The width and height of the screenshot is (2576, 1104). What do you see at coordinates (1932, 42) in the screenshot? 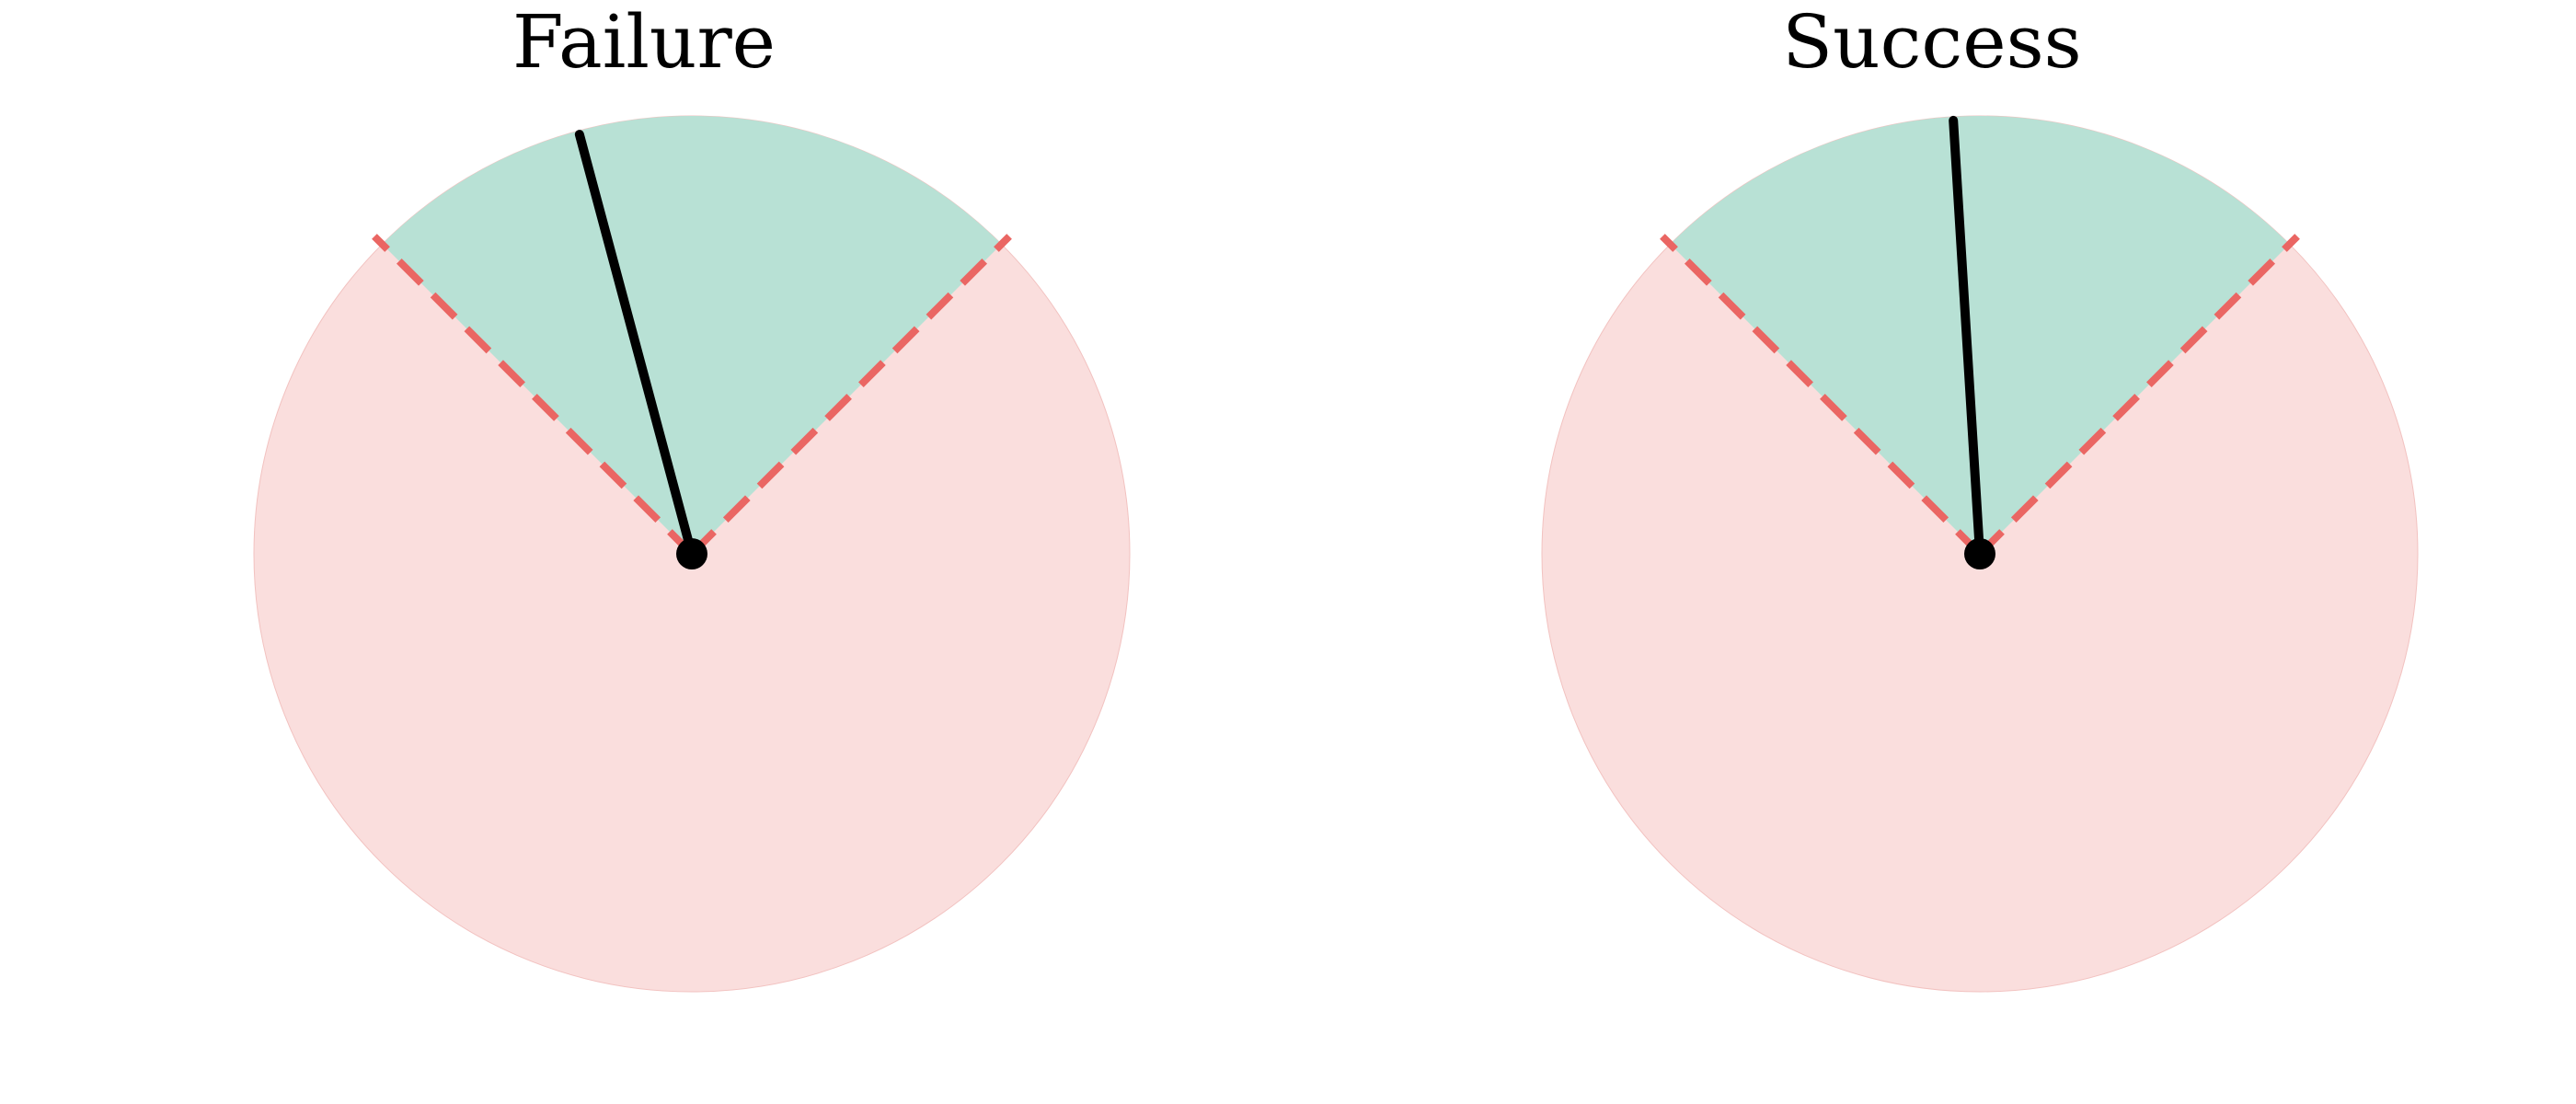
I see `success-title: Success` at bounding box center [1932, 42].